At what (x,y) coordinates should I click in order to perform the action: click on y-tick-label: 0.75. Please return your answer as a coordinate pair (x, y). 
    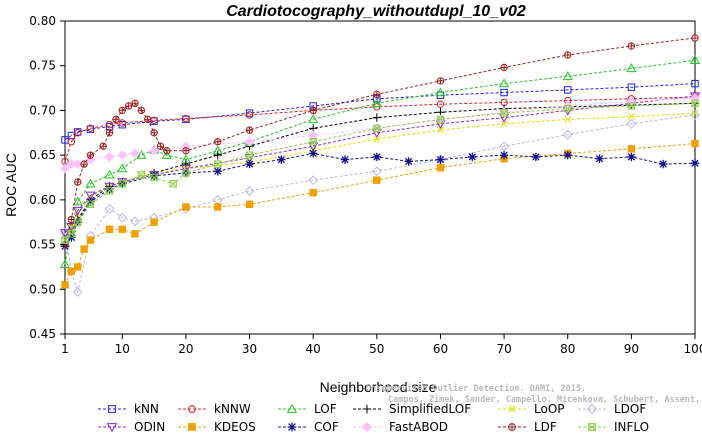
    Looking at the image, I should click on (42, 66).